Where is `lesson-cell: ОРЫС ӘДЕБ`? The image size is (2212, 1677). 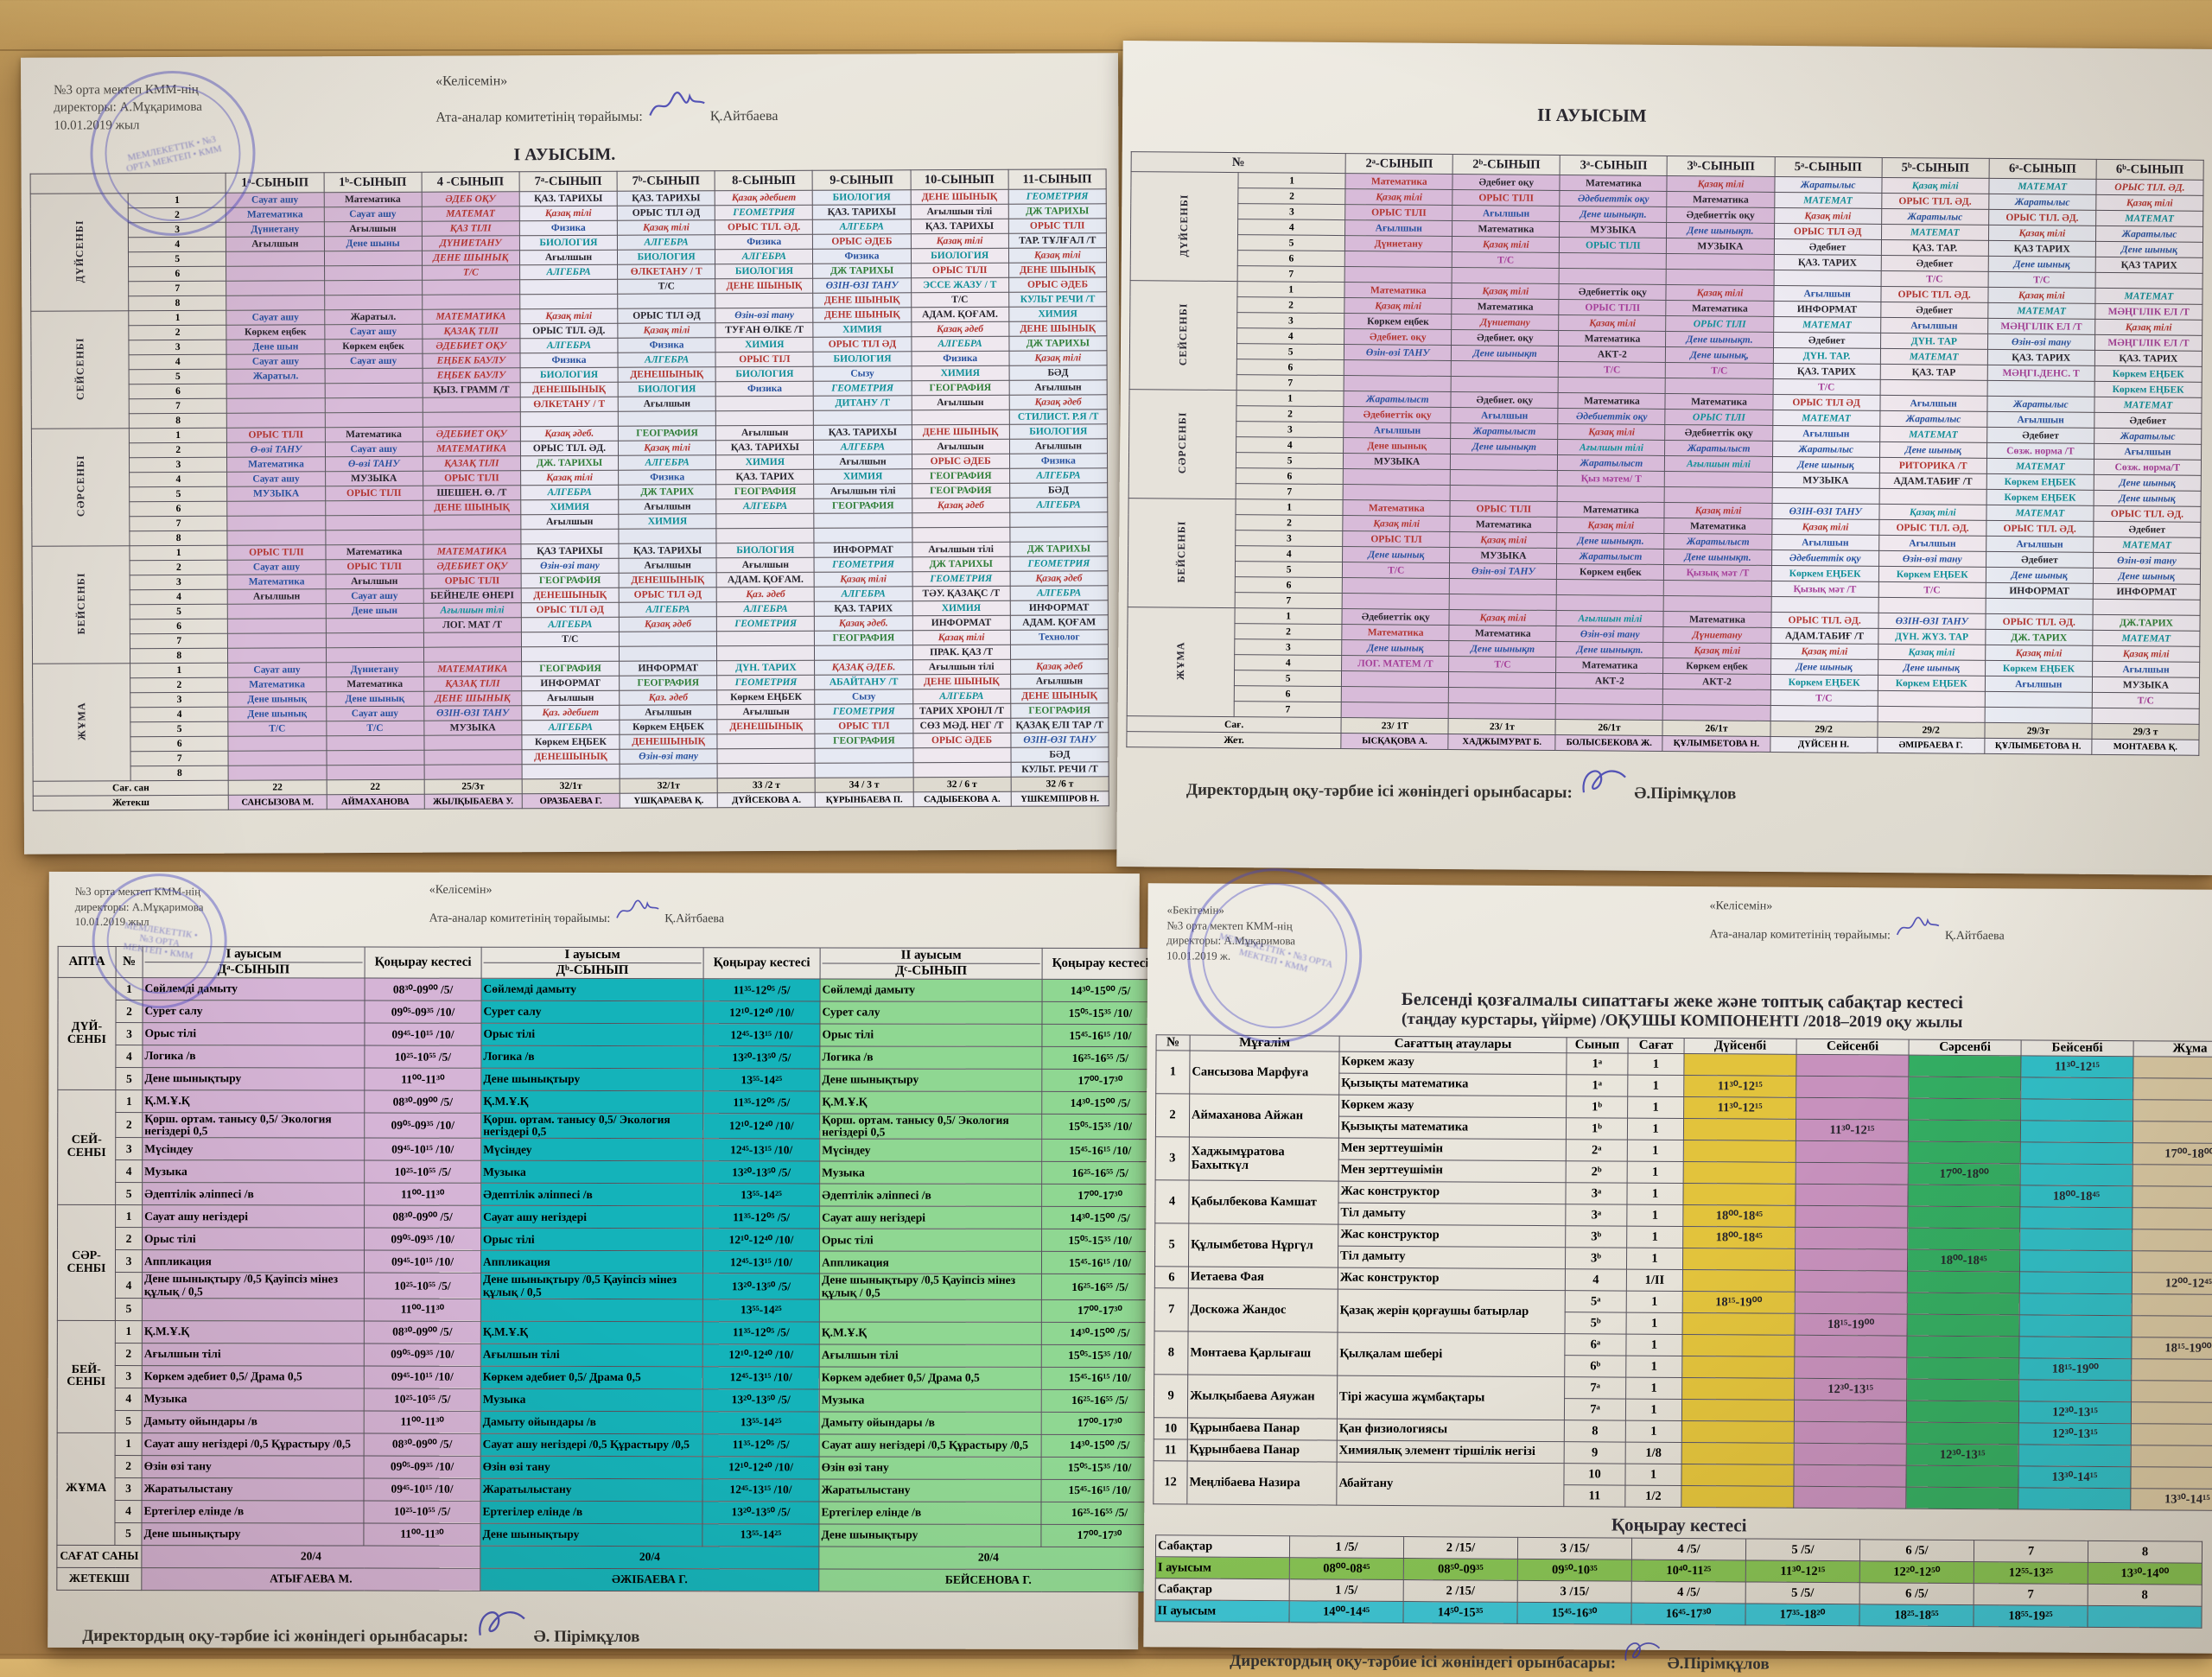 lesson-cell: ОРЫС ӘДЕБ is located at coordinates (862, 241).